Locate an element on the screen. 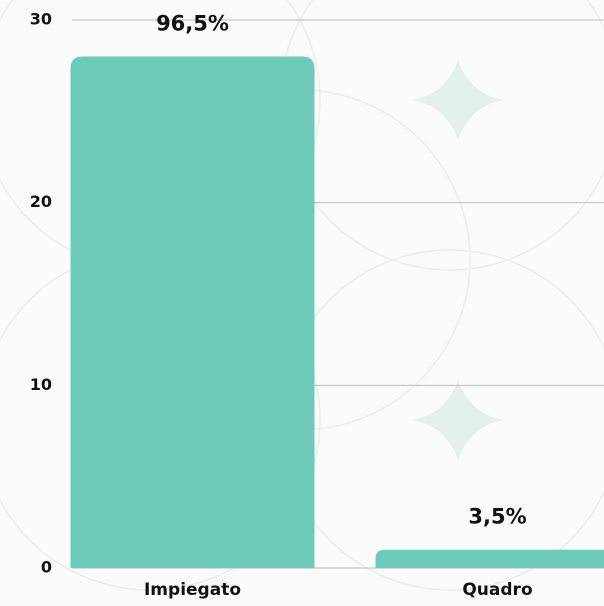  x-tick-label: Impiegato is located at coordinates (192, 590).